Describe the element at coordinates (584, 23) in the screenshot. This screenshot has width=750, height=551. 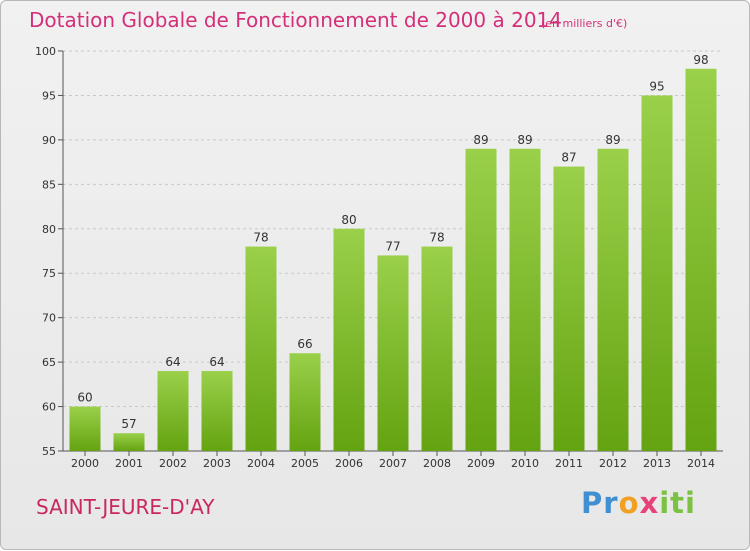
I see `chart-unit: (en milliers d'€)` at that location.